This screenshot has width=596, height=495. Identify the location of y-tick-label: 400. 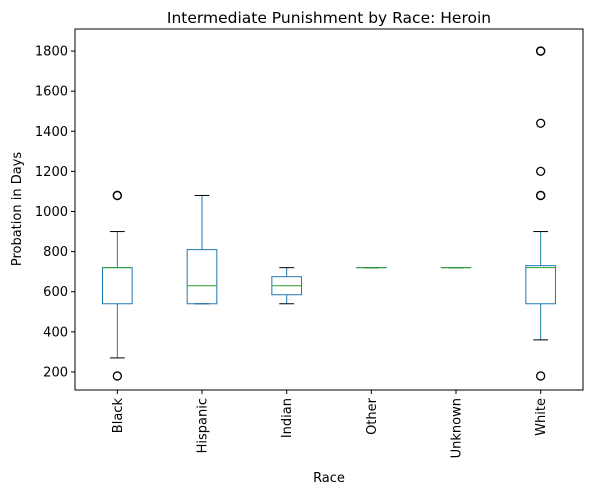
(55, 332).